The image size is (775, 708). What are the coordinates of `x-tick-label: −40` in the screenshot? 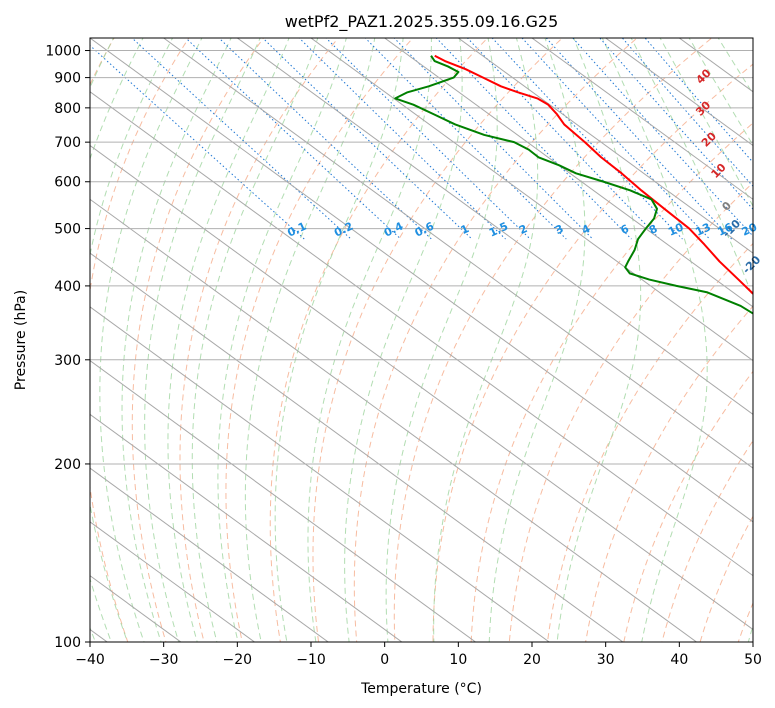 It's located at (90, 660).